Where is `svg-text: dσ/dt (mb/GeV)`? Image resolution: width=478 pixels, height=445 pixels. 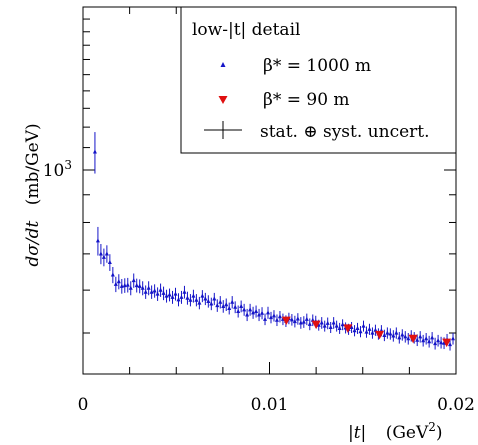
svg-text: dσ/dt (mb/GeV) is located at coordinates (33, 194).